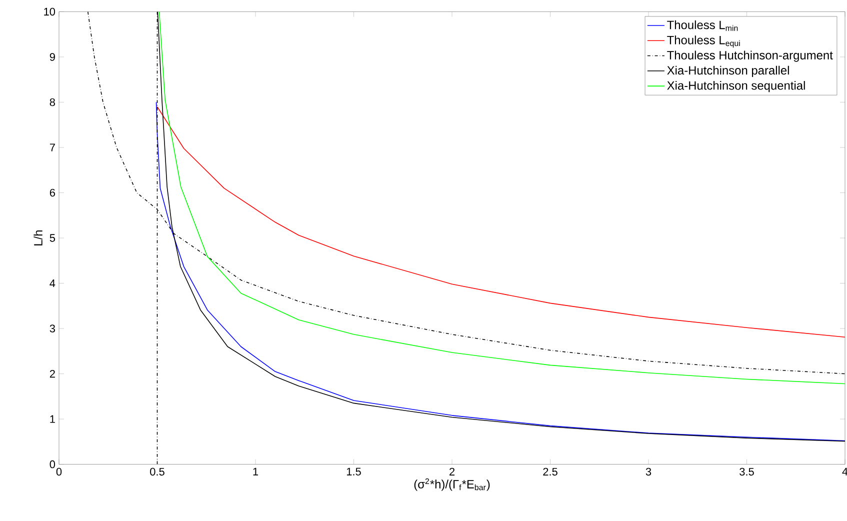 This screenshot has width=847, height=521. What do you see at coordinates (53, 464) in the screenshot?
I see `y-tick-label: 0` at bounding box center [53, 464].